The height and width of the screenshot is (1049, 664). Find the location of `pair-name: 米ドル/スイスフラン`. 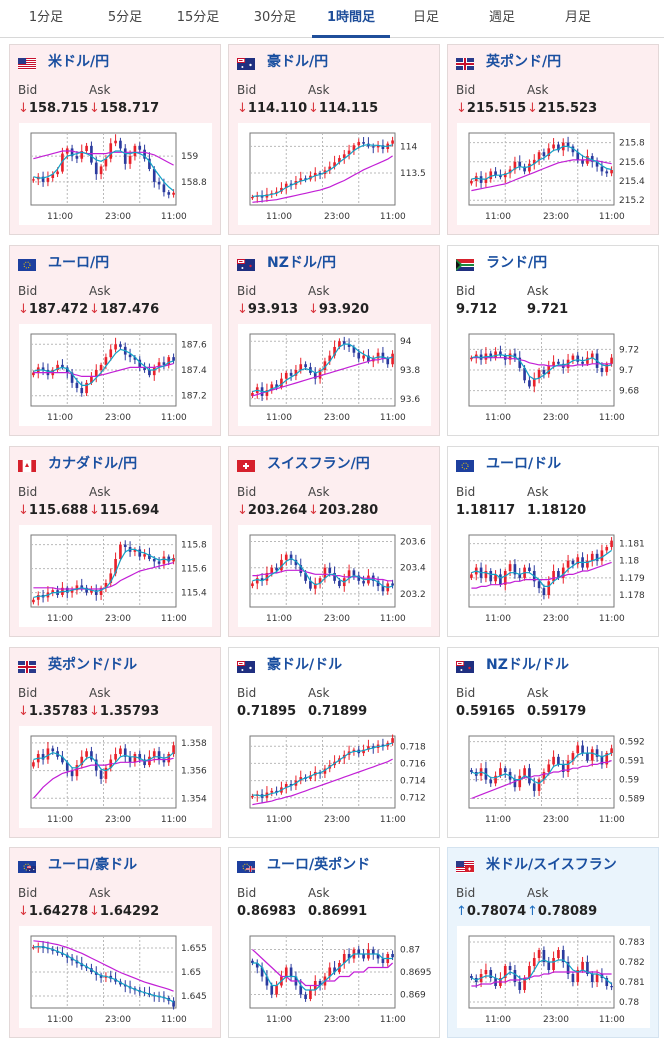

pair-name: 米ドル/スイスフラン is located at coordinates (551, 865).